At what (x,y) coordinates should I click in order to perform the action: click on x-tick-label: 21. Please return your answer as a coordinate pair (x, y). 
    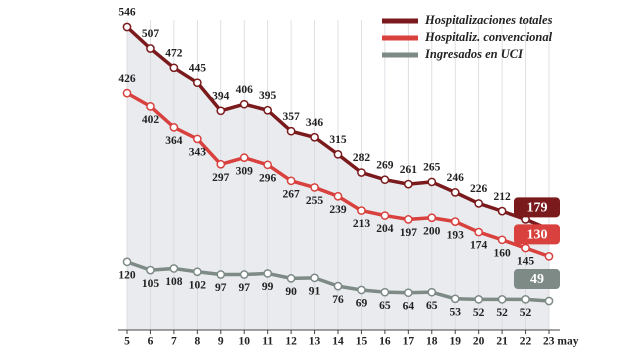
    Looking at the image, I should click on (502, 342).